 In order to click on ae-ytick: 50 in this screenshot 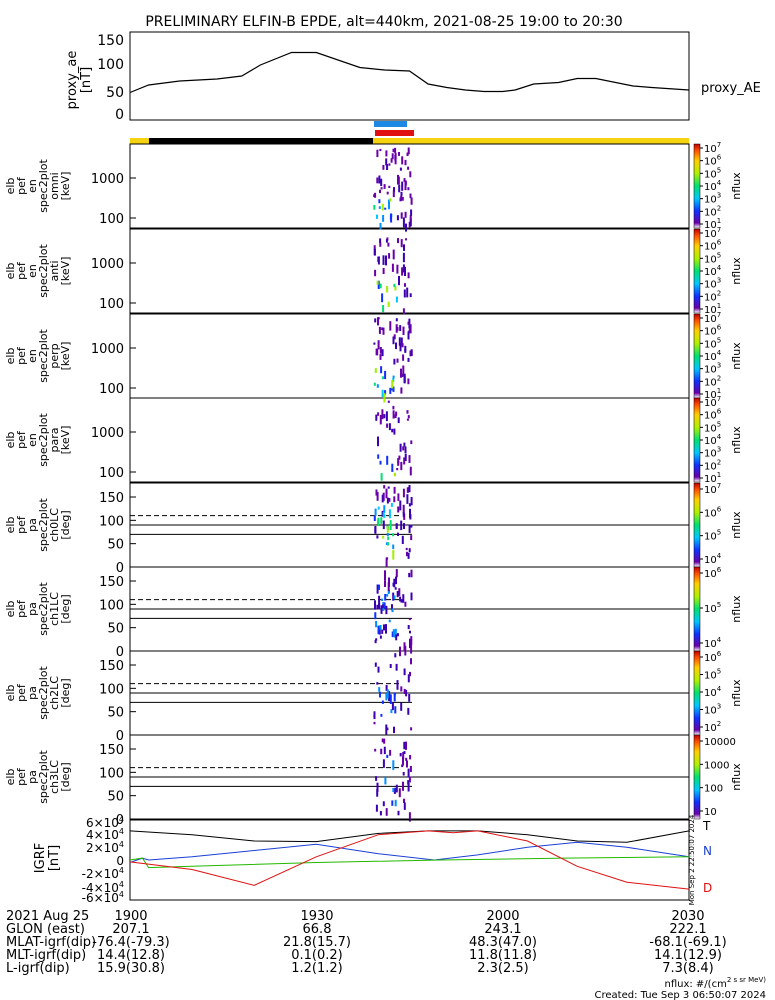, I will do `click(115, 93)`.